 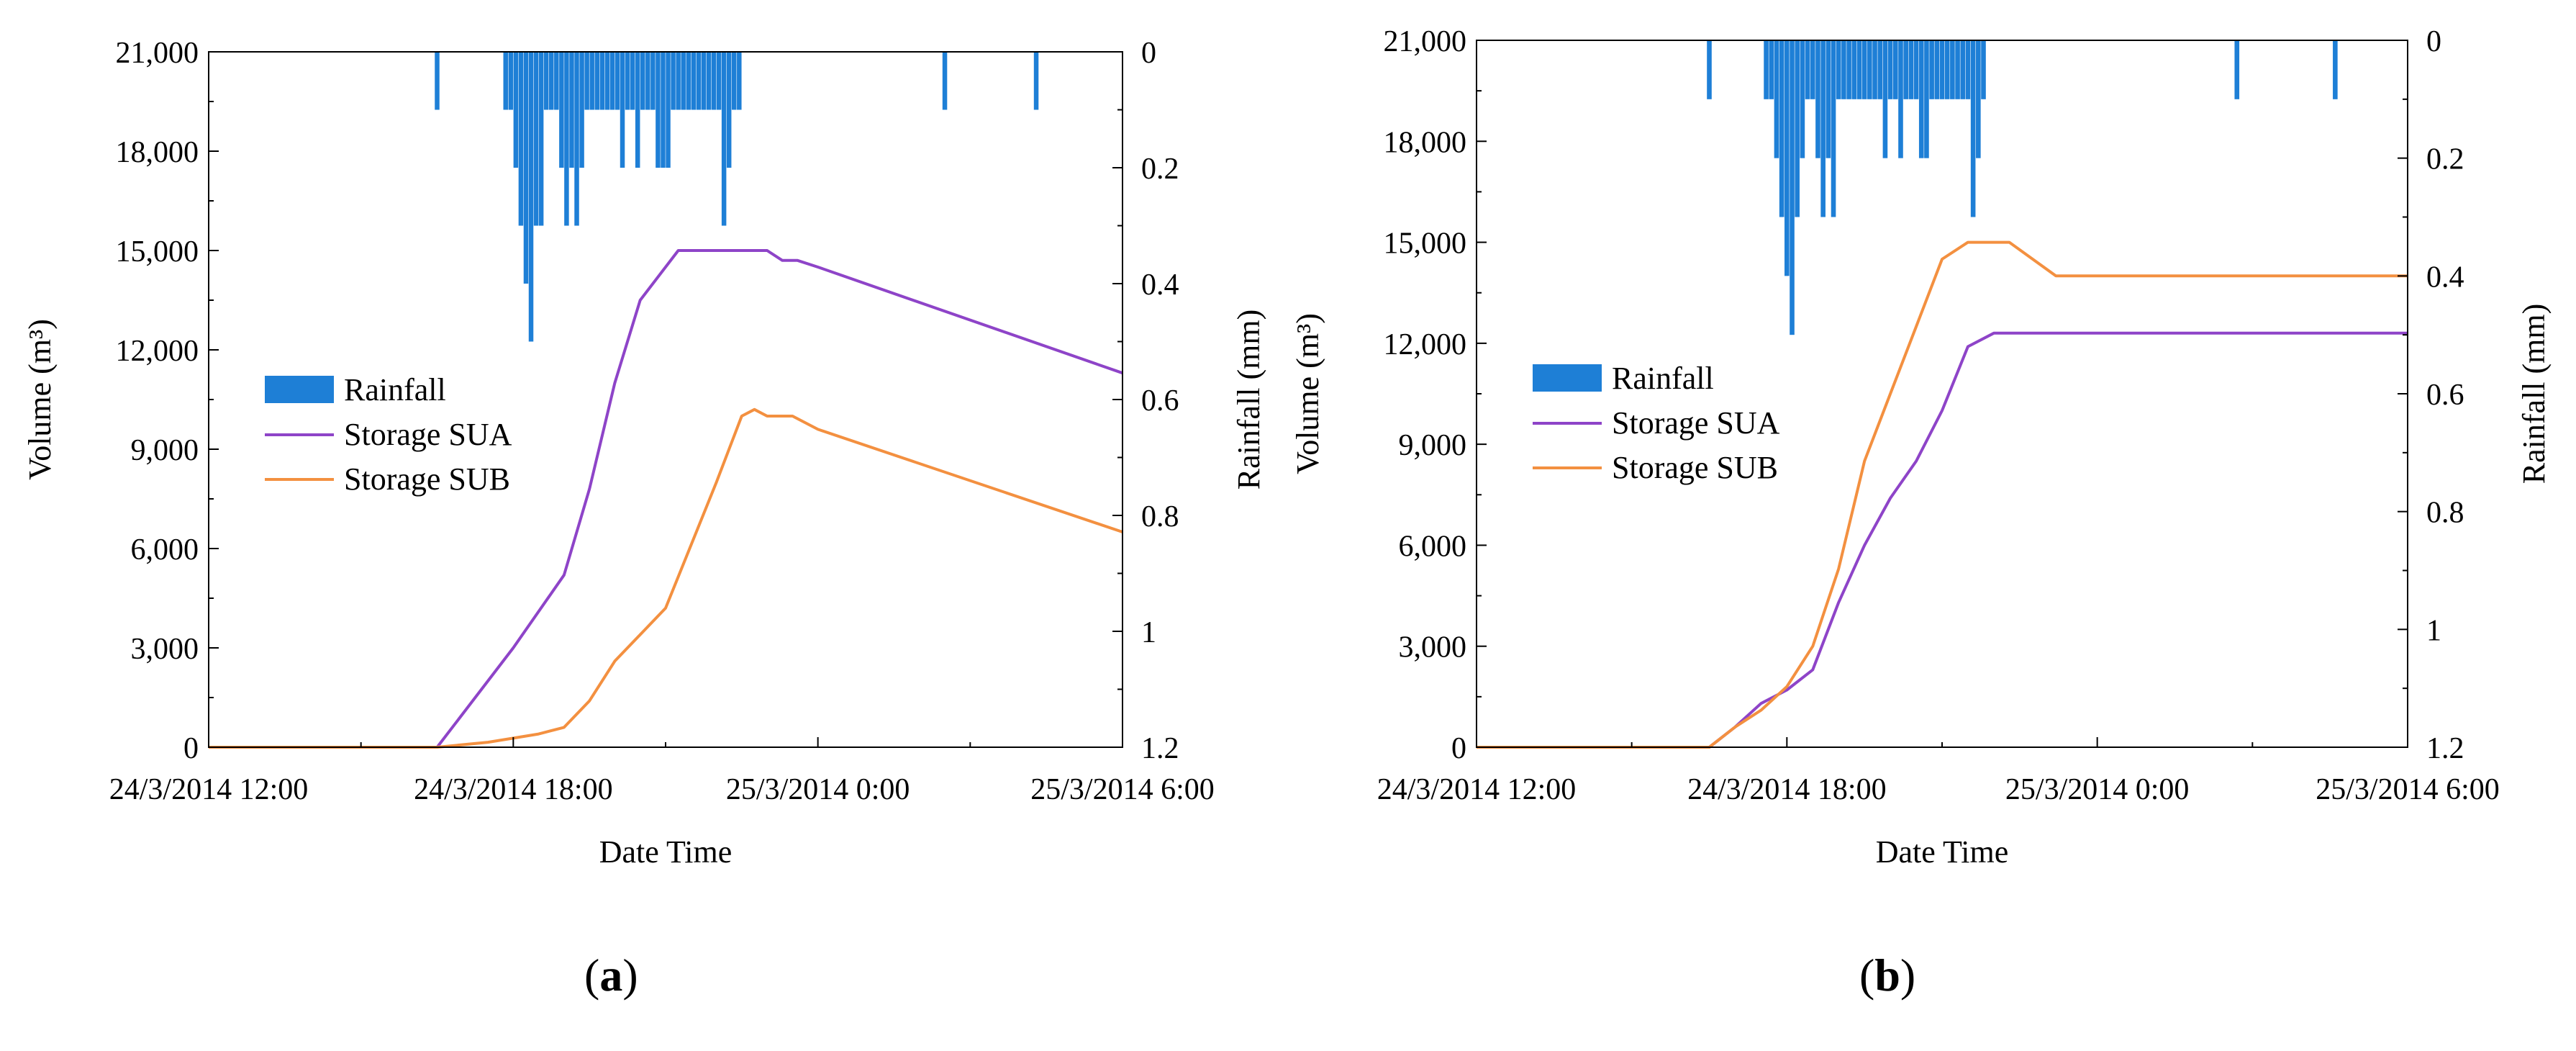 What do you see at coordinates (2433, 41) in the screenshot?
I see `y2-tick-label: 0` at bounding box center [2433, 41].